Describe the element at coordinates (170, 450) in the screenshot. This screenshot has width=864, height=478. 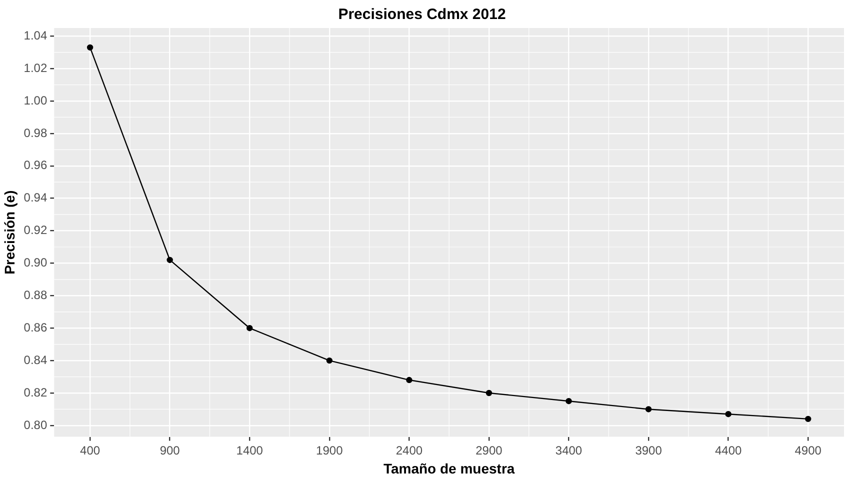
I see `x-tick-label: 900` at that location.